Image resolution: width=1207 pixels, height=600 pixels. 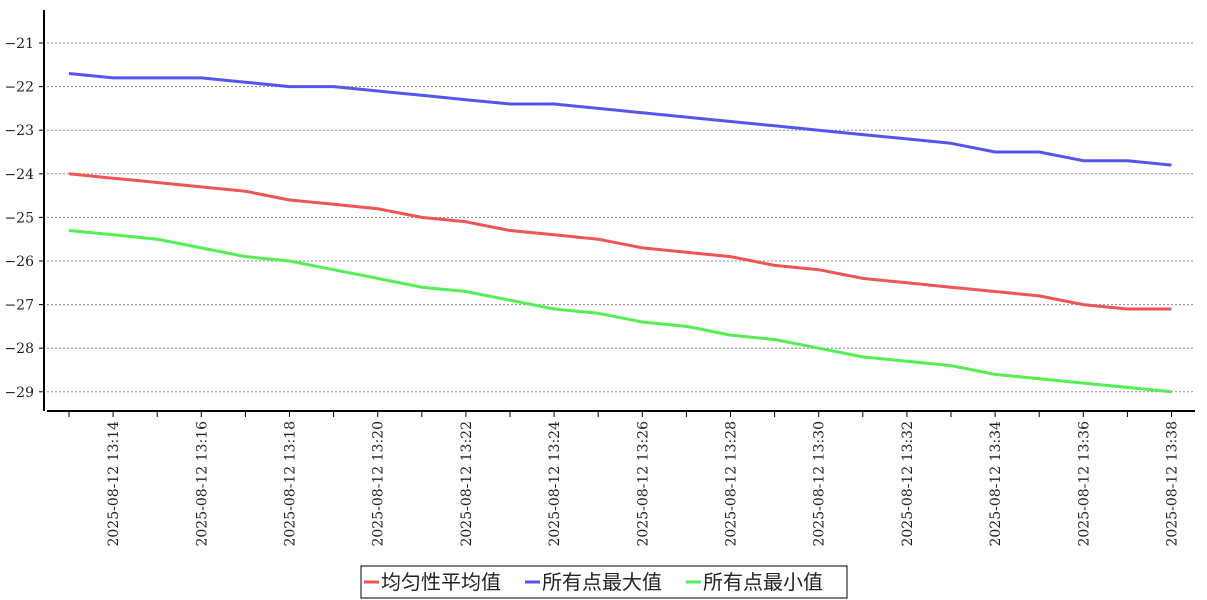 I want to click on y-tick-label: −21, so click(x=19, y=44).